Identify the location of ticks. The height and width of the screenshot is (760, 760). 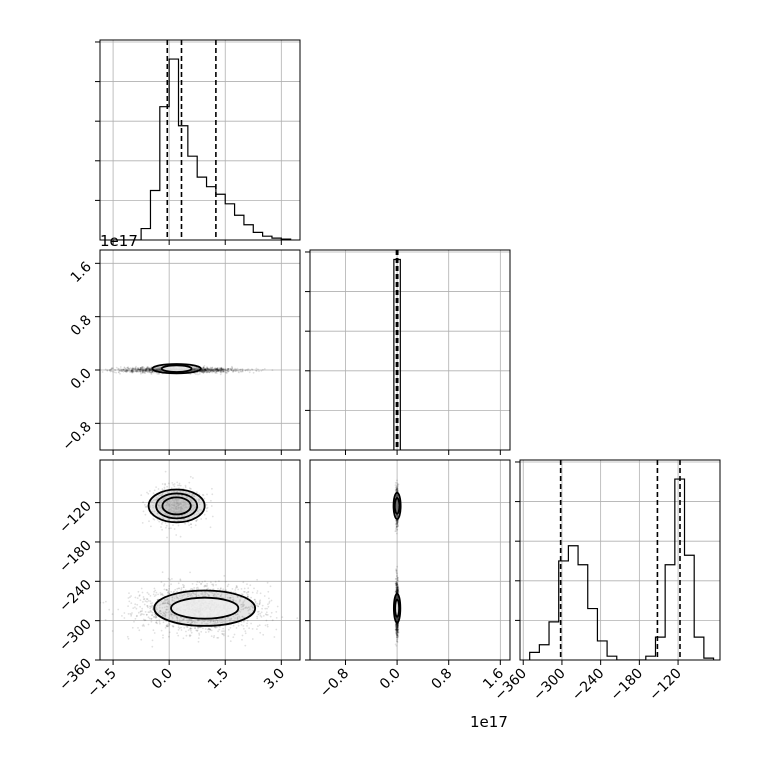
(188, 143).